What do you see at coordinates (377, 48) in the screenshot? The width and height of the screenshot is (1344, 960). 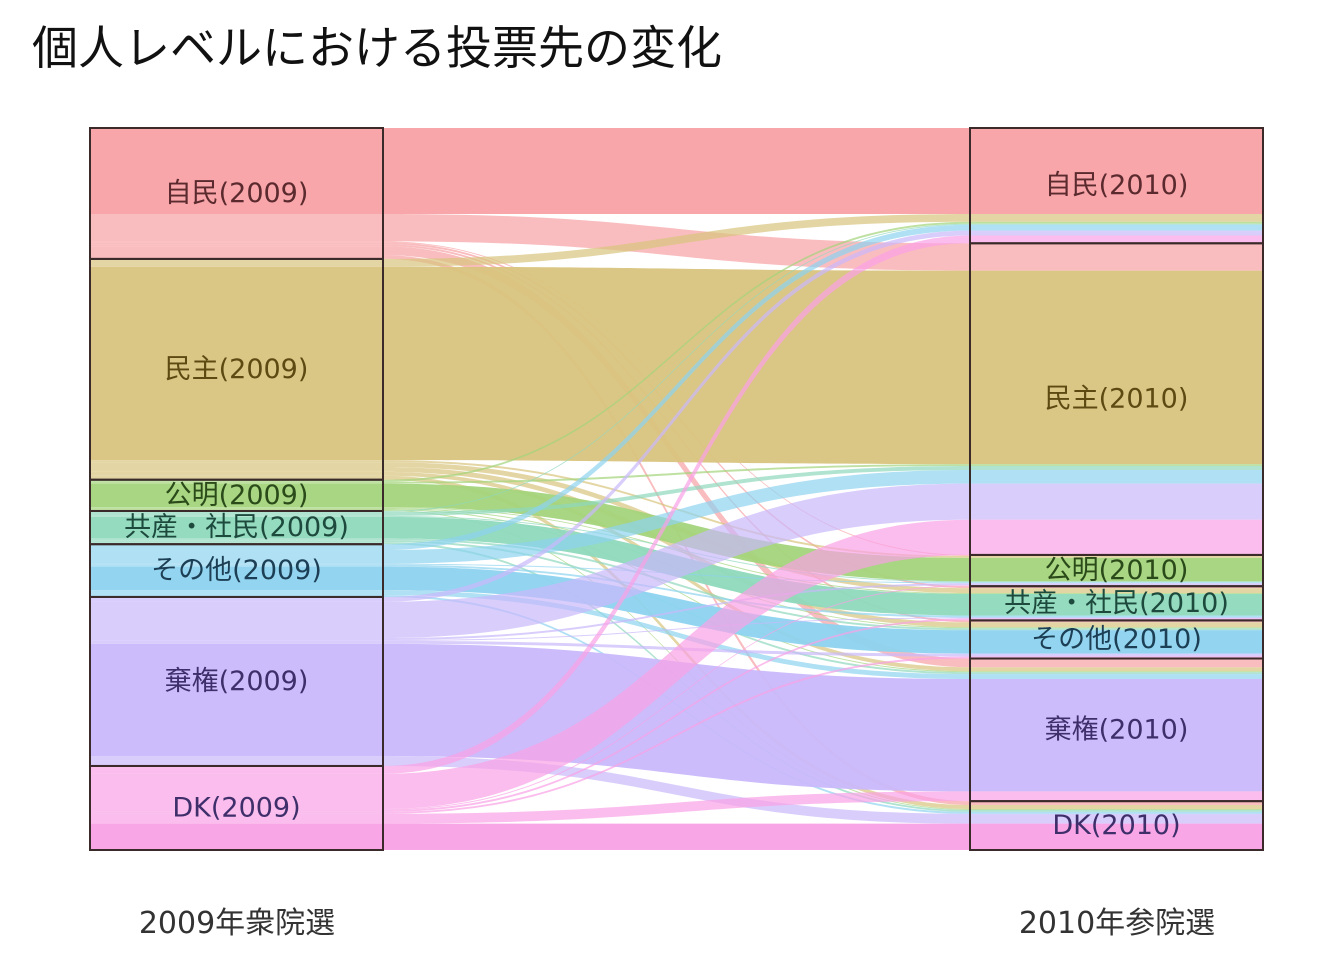 I see `chart-title: 個人レベルにおける投票先の変化` at bounding box center [377, 48].